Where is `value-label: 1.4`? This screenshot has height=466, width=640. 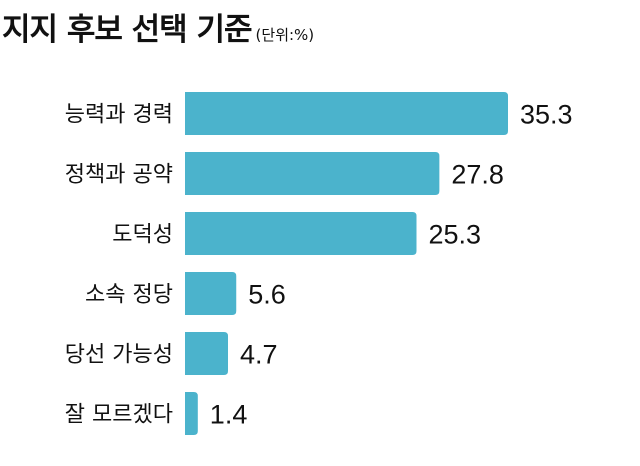
value-label: 1.4 is located at coordinates (229, 415).